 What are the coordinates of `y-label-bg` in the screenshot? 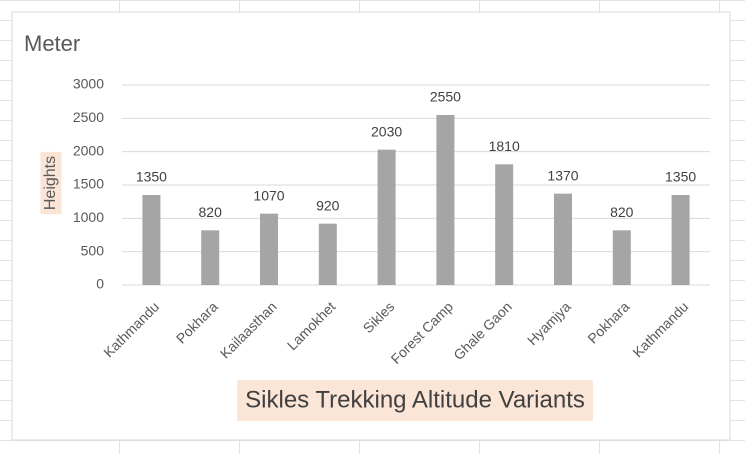 It's located at (51, 183).